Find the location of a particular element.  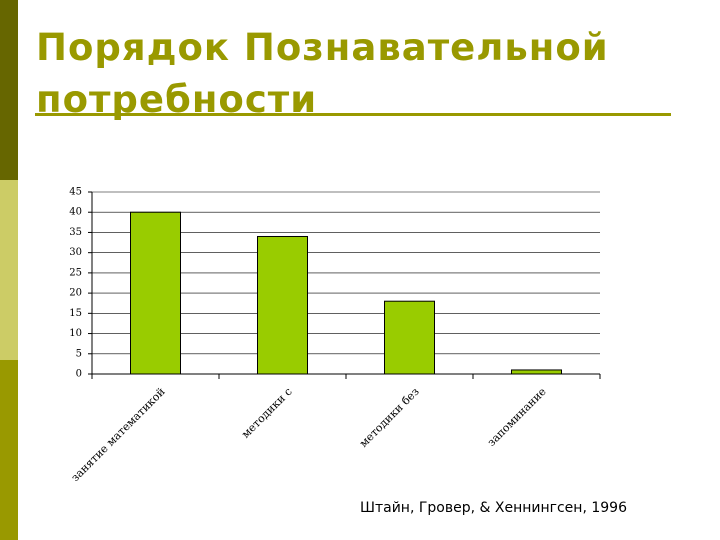

y-tick-label: 25 is located at coordinates (75, 272).